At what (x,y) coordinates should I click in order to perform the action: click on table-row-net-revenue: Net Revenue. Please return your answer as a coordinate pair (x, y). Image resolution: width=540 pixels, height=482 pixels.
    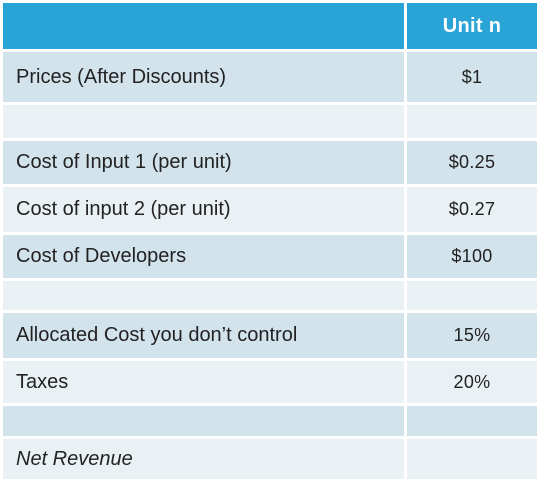
    Looking at the image, I should click on (270, 459).